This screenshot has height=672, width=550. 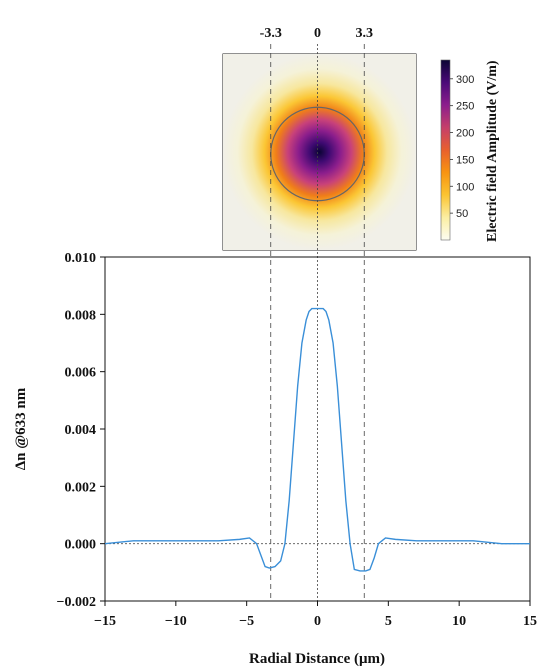 What do you see at coordinates (317, 621) in the screenshot?
I see `x-tick-label: 0` at bounding box center [317, 621].